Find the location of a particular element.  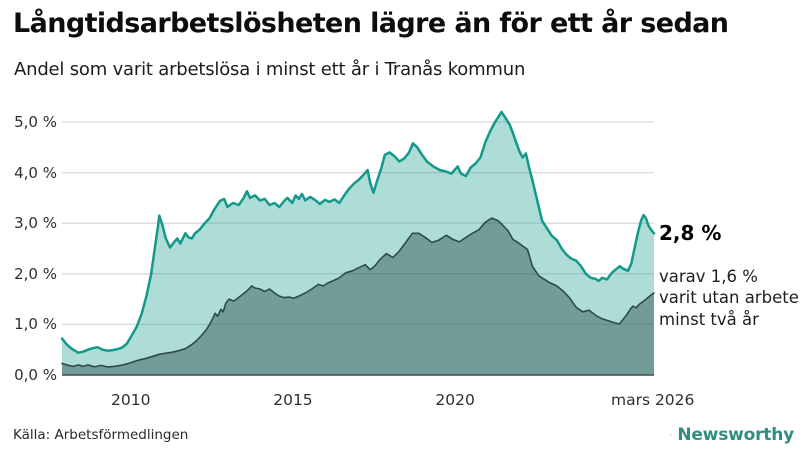

x-tick-label: 2010 is located at coordinates (131, 400).